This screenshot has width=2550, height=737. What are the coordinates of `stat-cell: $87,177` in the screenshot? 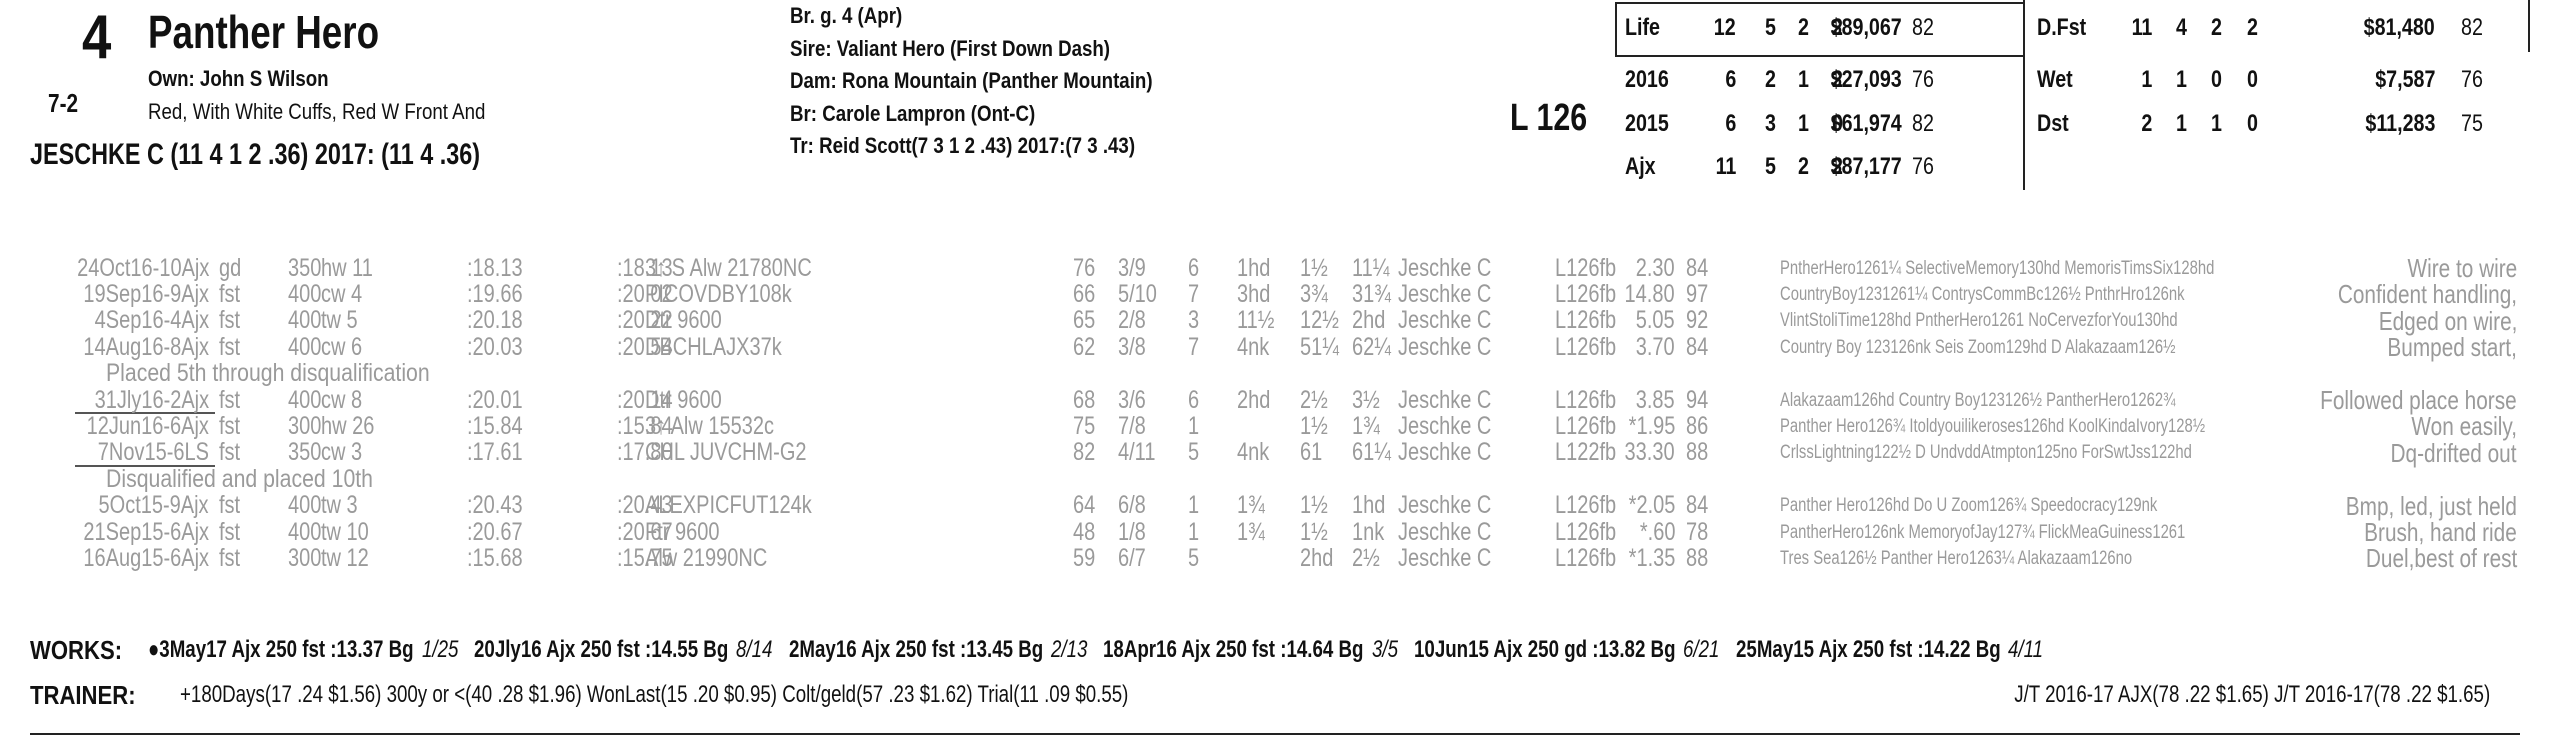 It's located at (1866, 166).